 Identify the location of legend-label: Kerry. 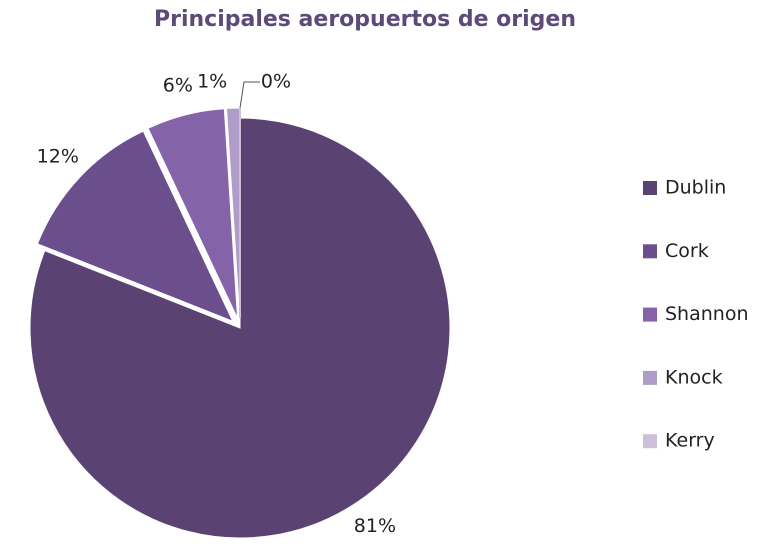
(690, 441).